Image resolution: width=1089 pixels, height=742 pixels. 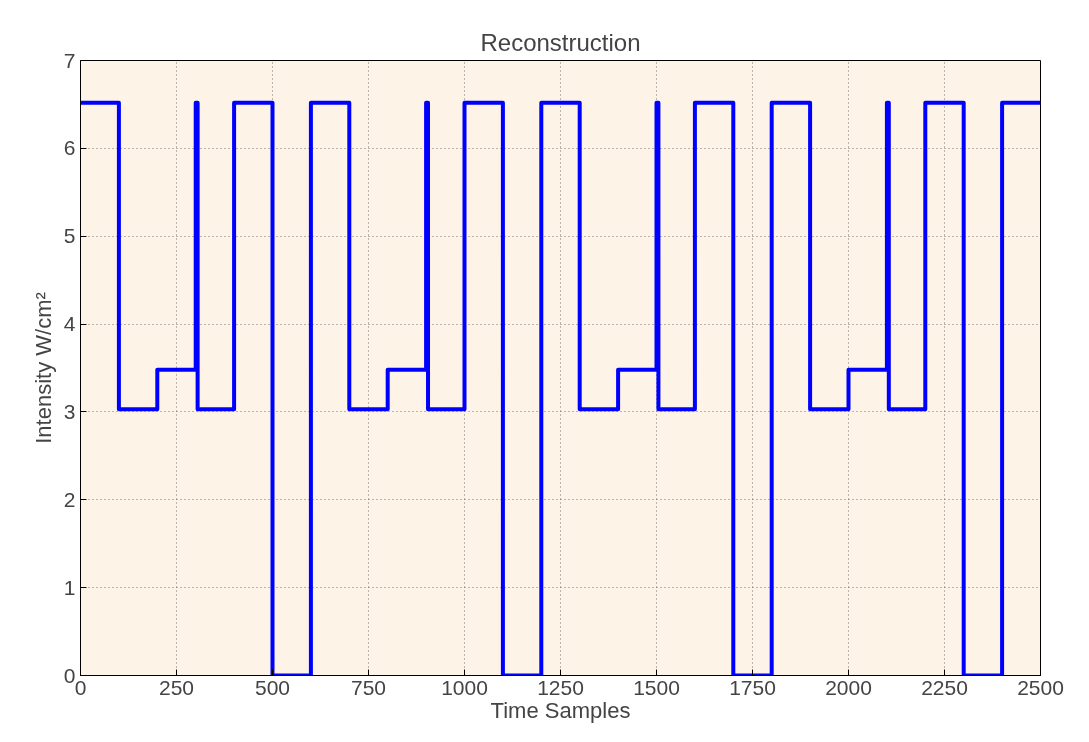 What do you see at coordinates (69, 324) in the screenshot?
I see `y-tick-label: 4` at bounding box center [69, 324].